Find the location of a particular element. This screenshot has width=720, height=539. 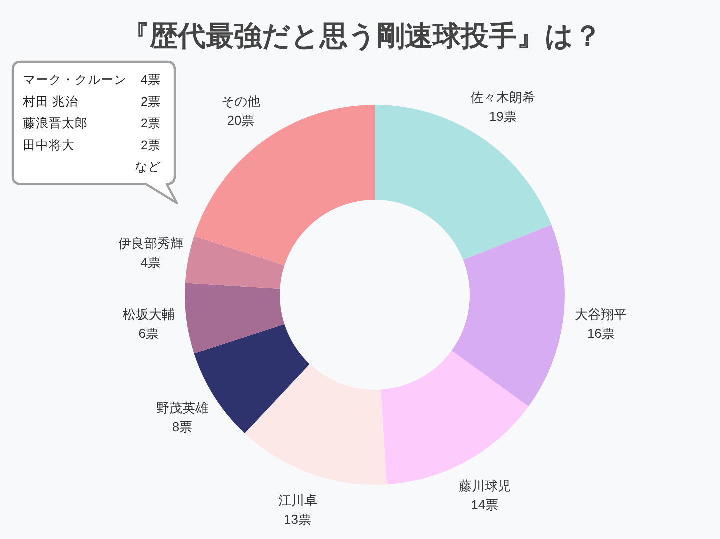

text: 田中将大 2票 is located at coordinates (92, 145).